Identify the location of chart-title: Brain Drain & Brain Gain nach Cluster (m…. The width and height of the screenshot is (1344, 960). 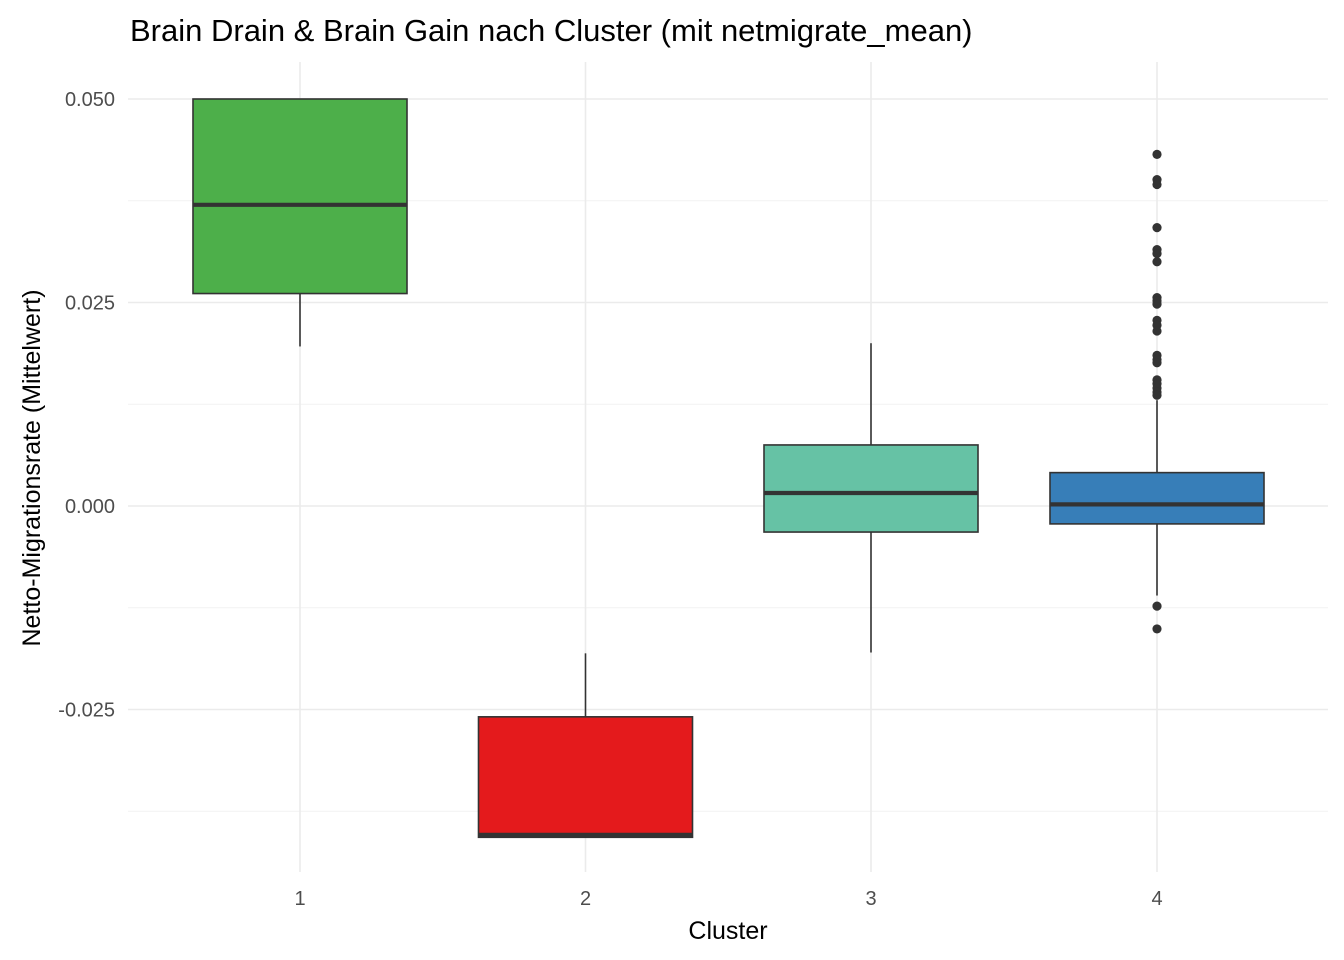
(551, 30).